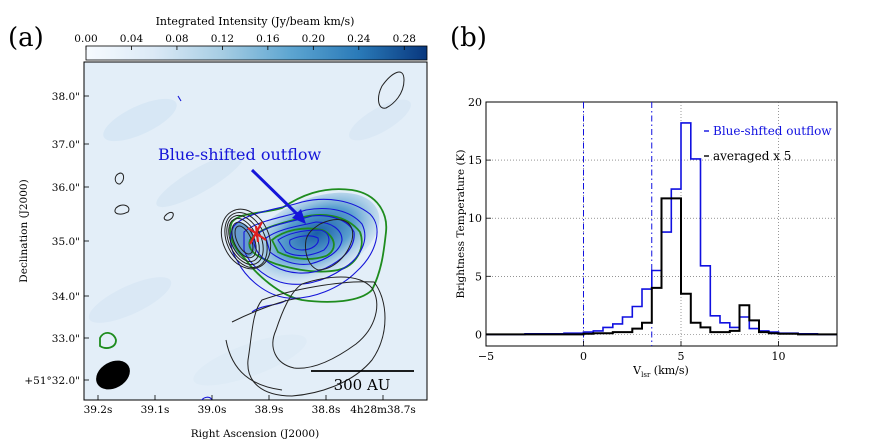 The image size is (872, 443). Describe the element at coordinates (26, 38) in the screenshot. I see `panel-a-label: (a)` at that location.